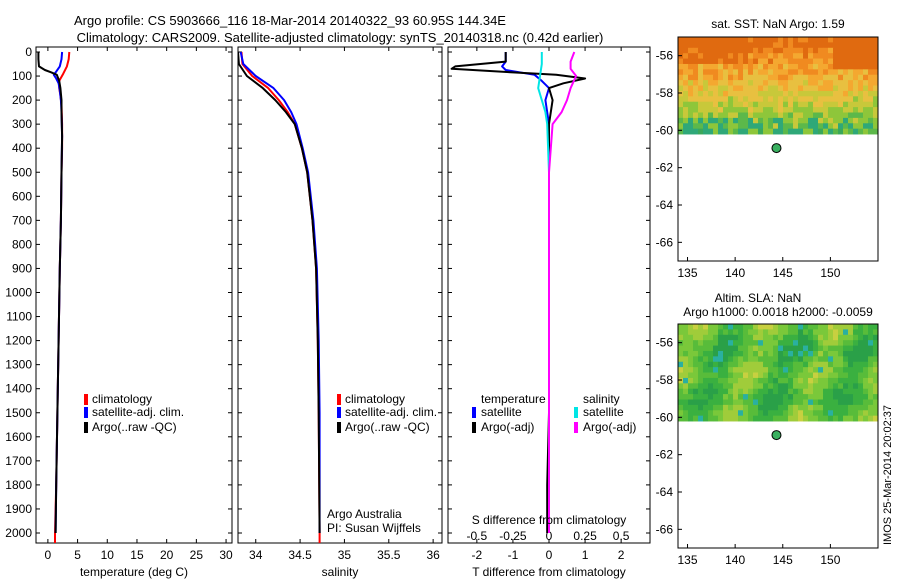 The height and width of the screenshot is (580, 900). I want to click on depth-tick-label: 100, so click(22, 76).